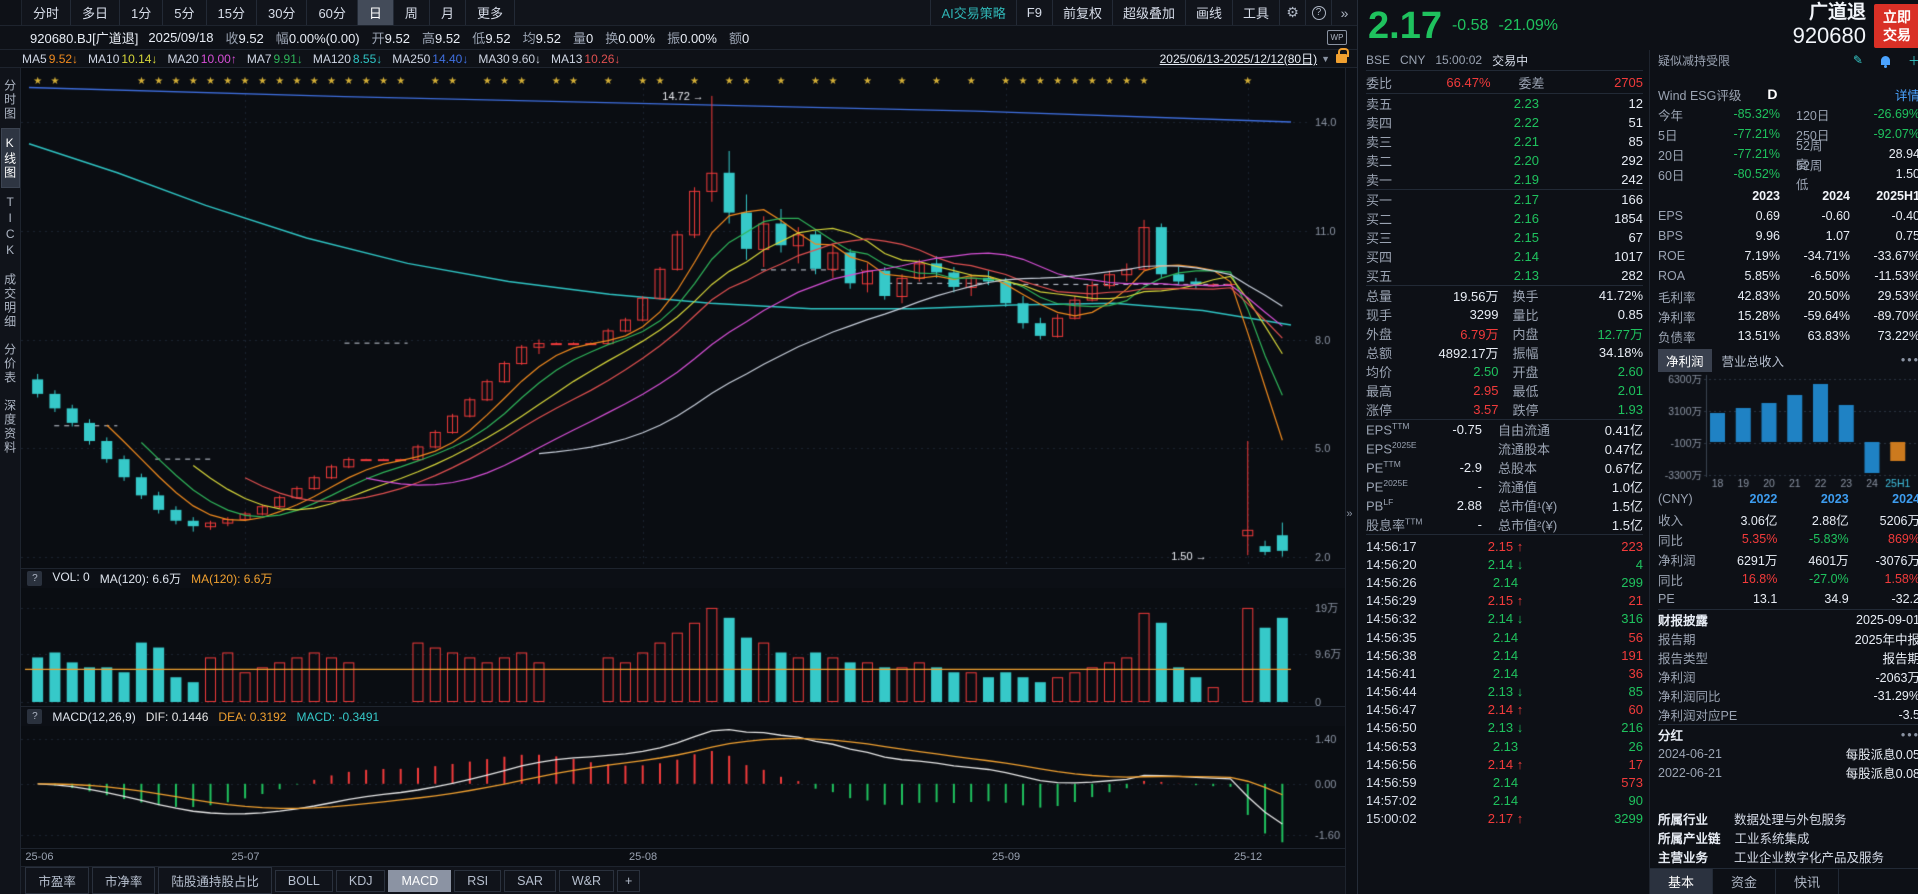 This screenshot has height=894, width=1918. Describe the element at coordinates (9, 364) in the screenshot. I see `sidebar-item-分价表: 分价表` at that location.